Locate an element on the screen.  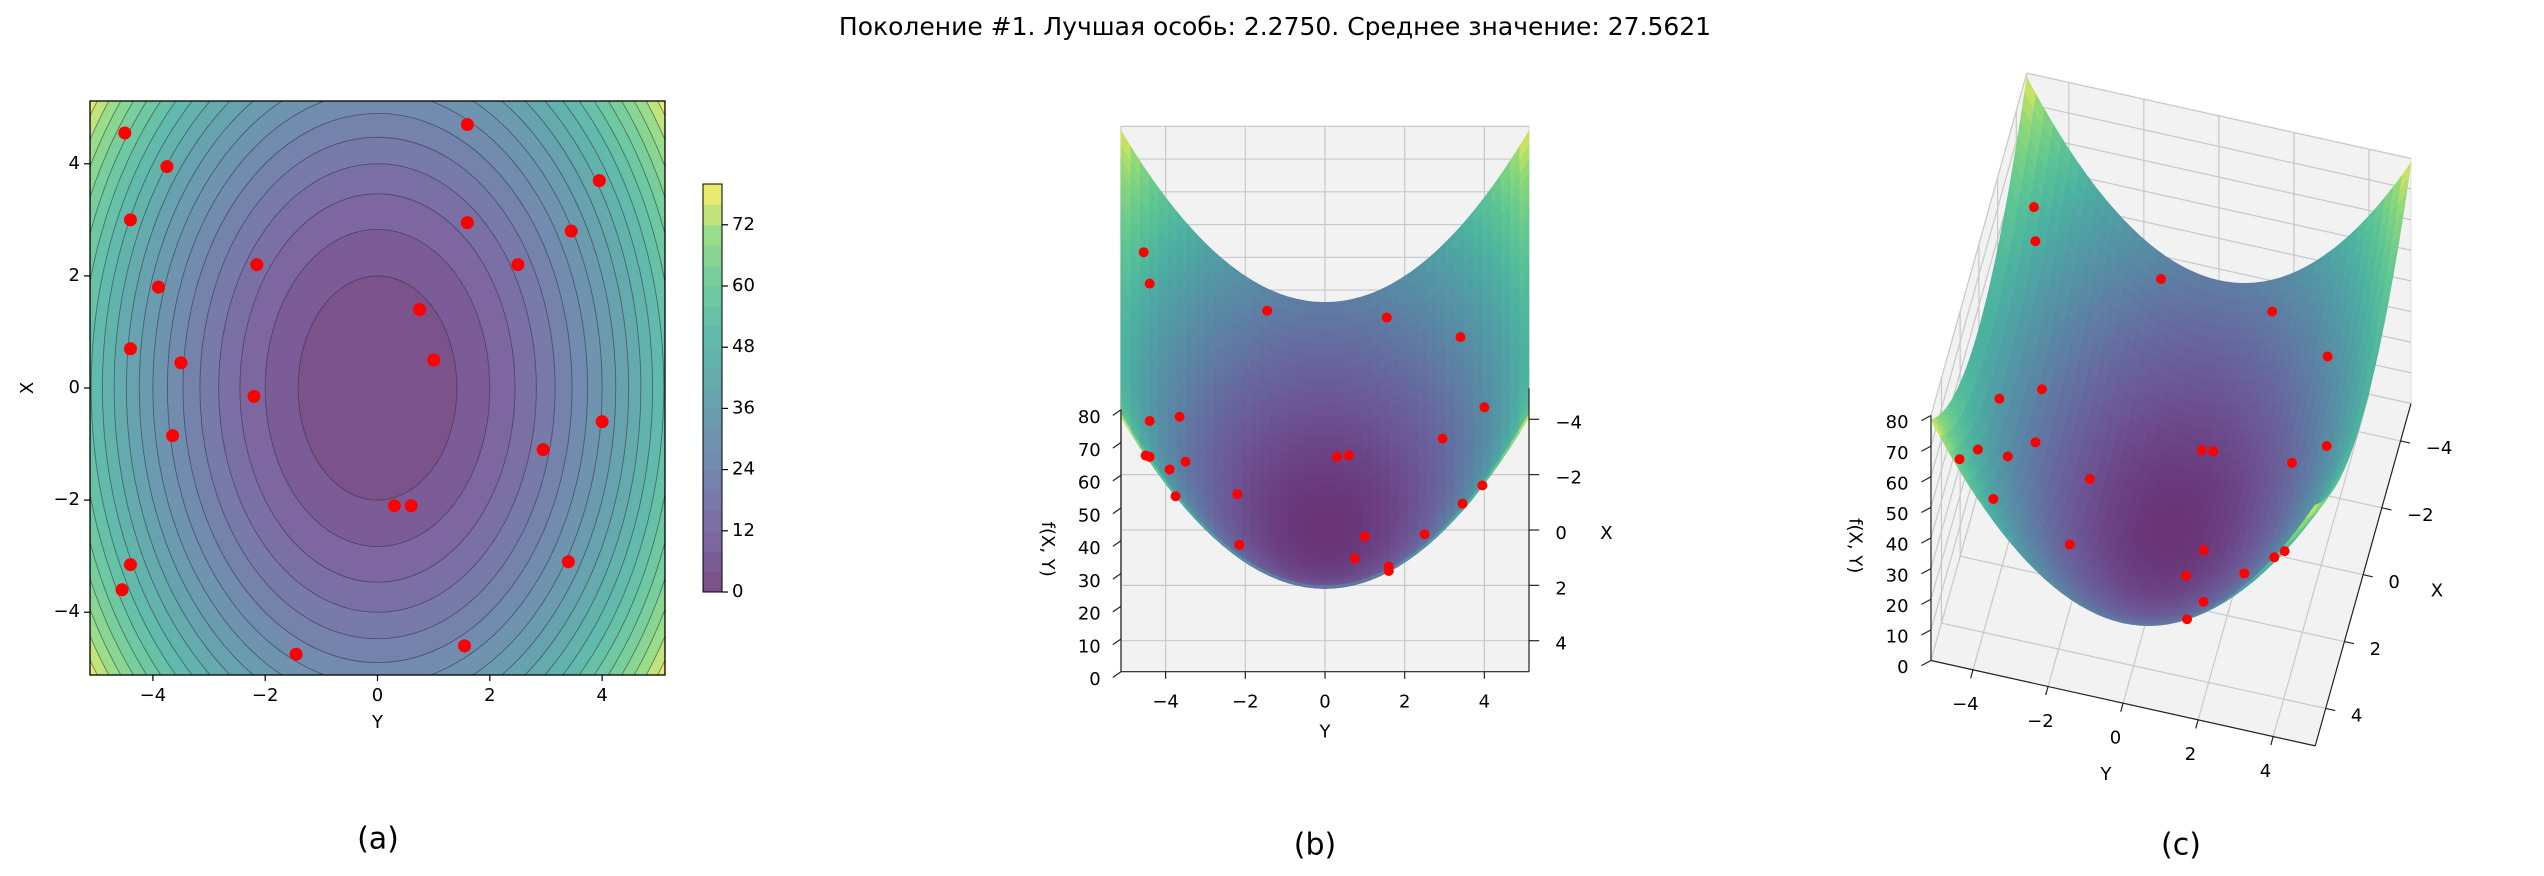
colorbar is located at coordinates (712, 388).